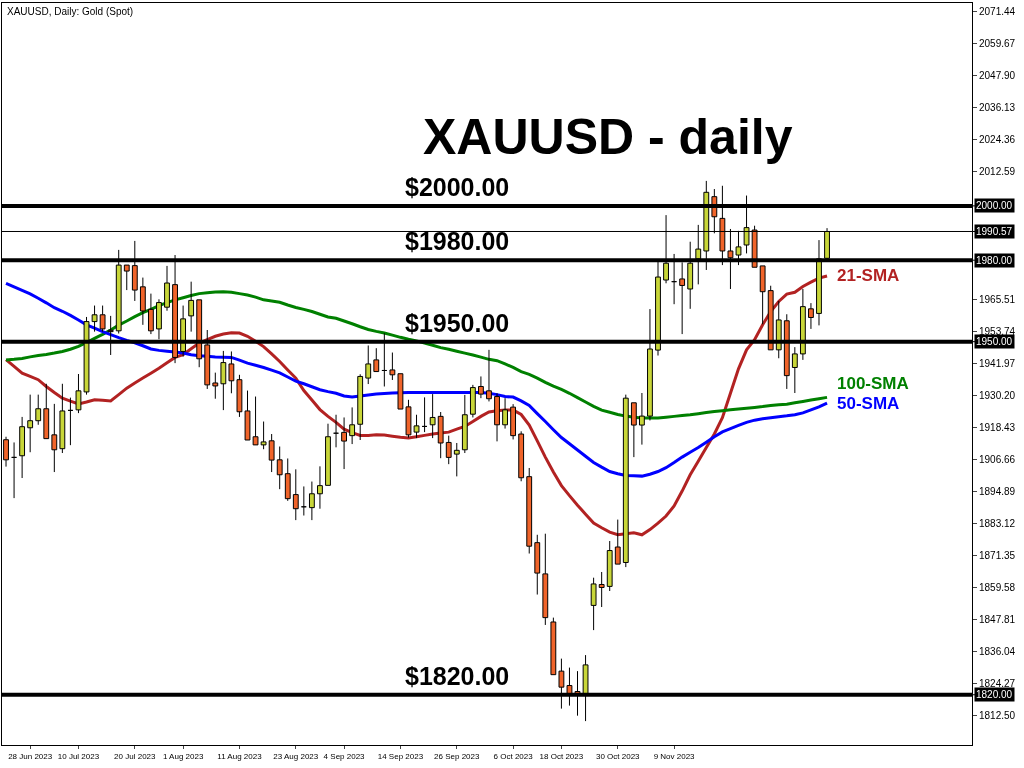  Describe the element at coordinates (561, 756) in the screenshot. I see `x-tick-label: 18 Oct 2023` at that location.